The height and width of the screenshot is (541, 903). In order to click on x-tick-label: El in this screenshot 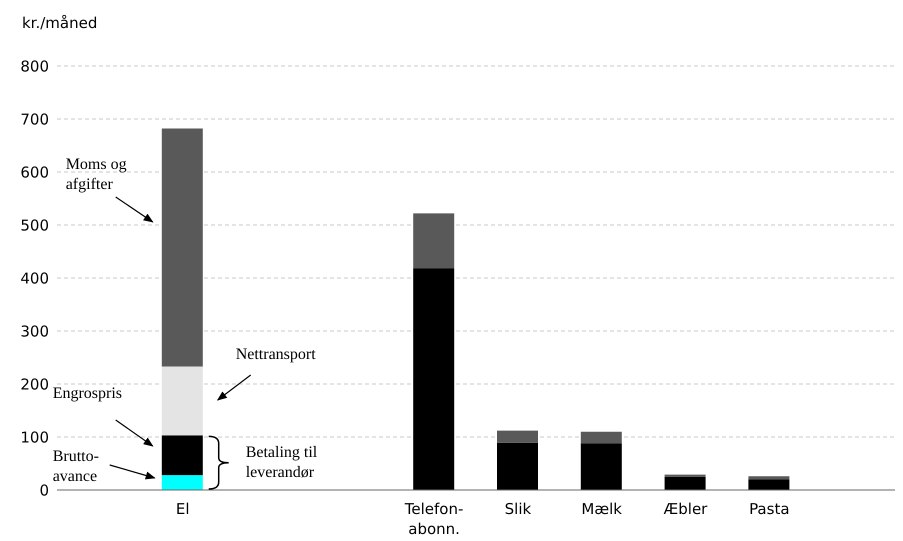, I will do `click(183, 509)`.